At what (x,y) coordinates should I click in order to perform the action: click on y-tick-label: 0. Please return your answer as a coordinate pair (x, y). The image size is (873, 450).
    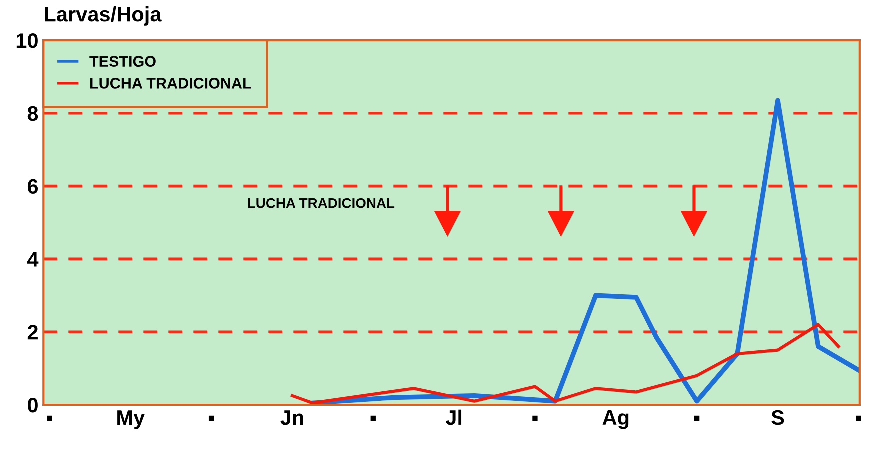
    Looking at the image, I should click on (33, 405).